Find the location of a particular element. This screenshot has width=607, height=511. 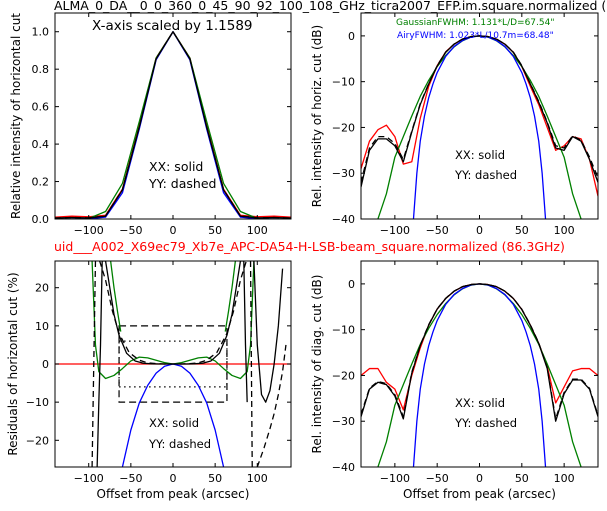

y-axis-label: Residuals of horizontal cut (%) is located at coordinates (13, 363).